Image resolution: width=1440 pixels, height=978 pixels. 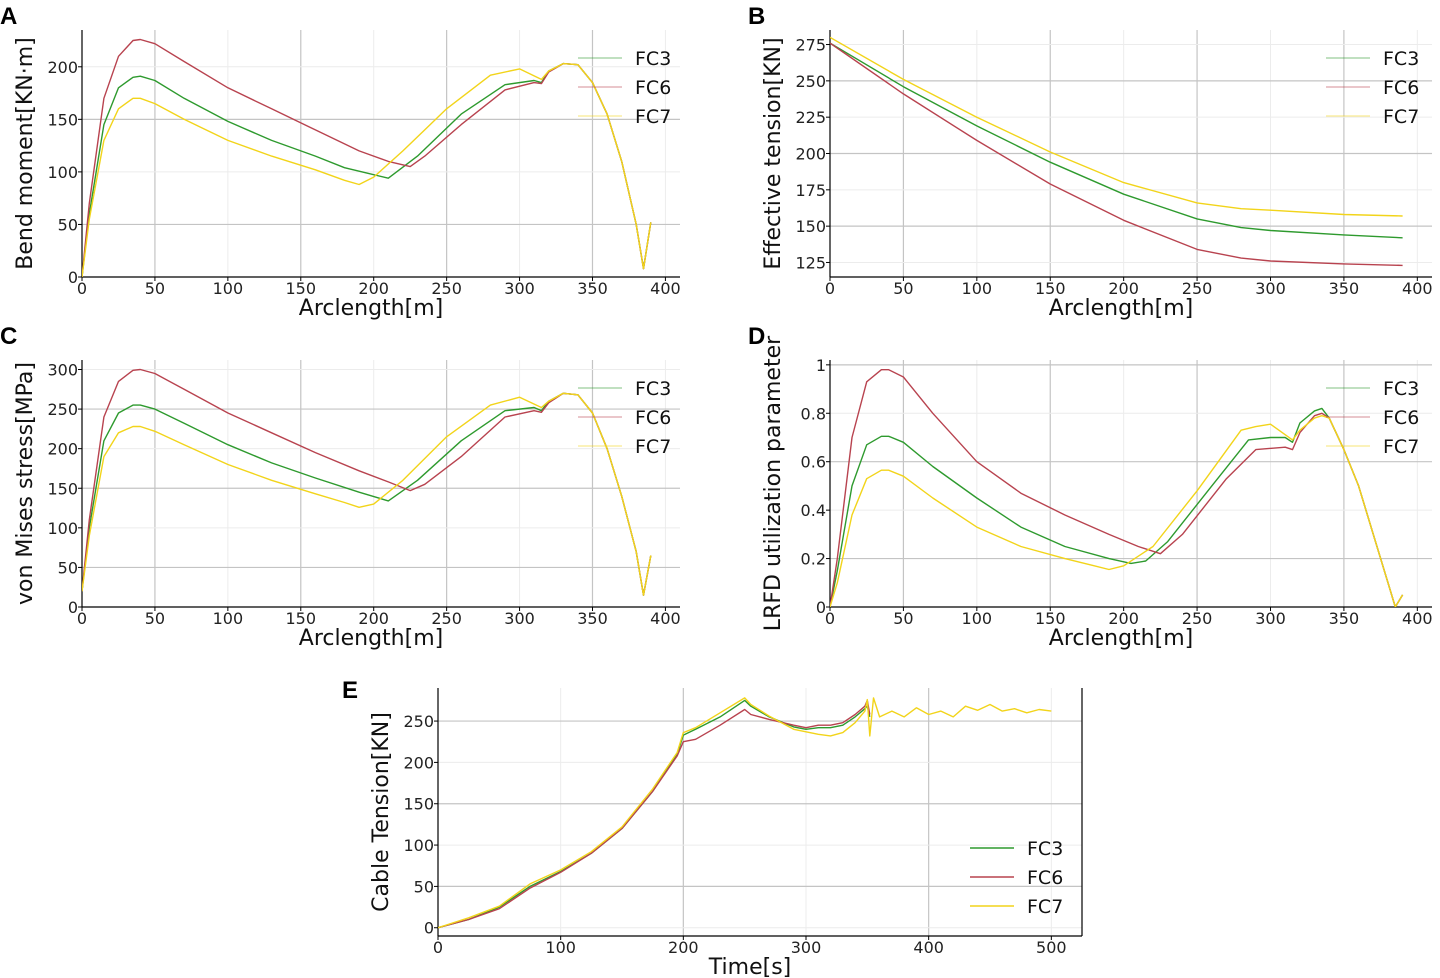 What do you see at coordinates (749, 966) in the screenshot?
I see `x-axis-title: Time[s]` at bounding box center [749, 966].